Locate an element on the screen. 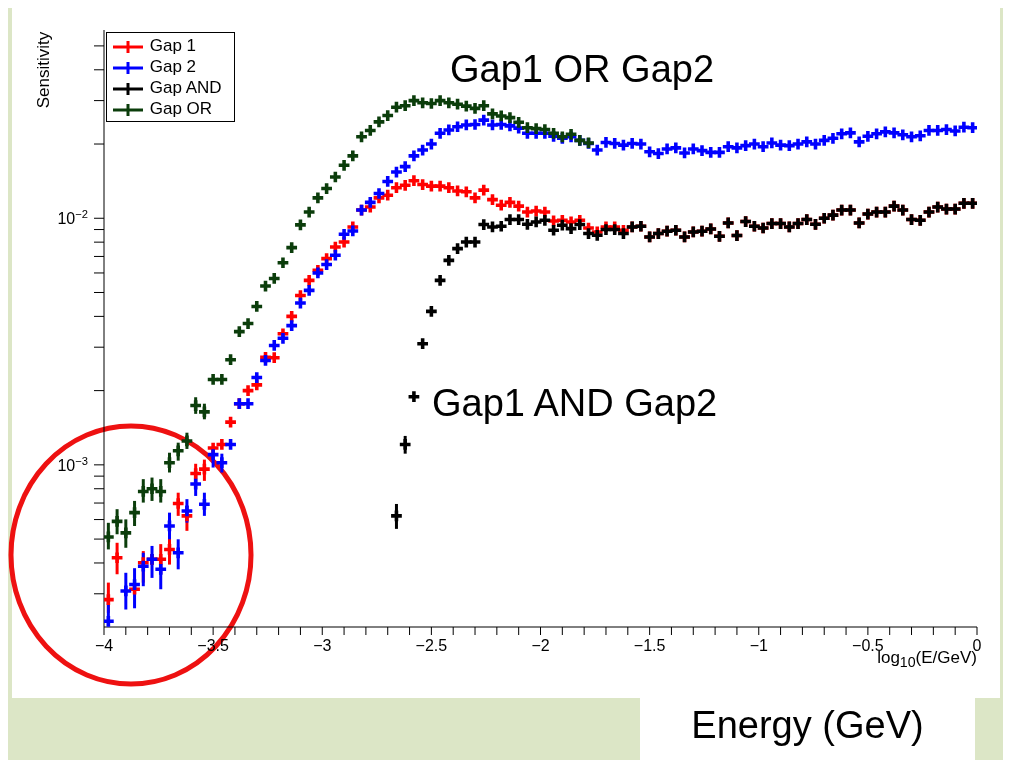 The width and height of the screenshot is (1011, 760). x-tick-label: −3 is located at coordinates (322, 645).